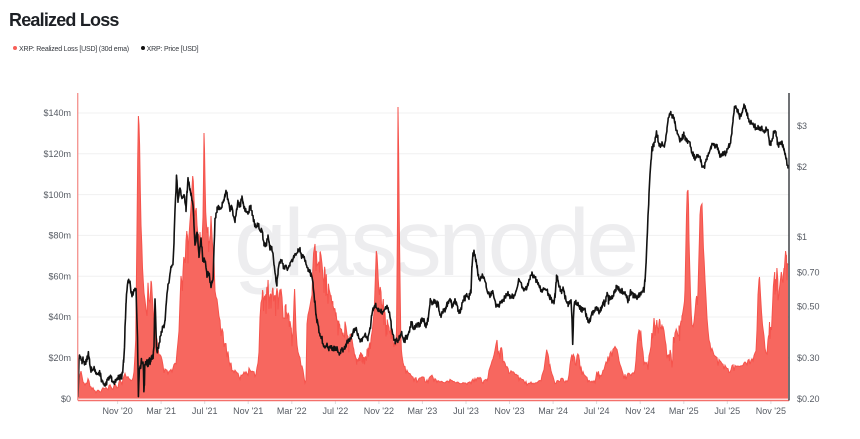 The image size is (860, 439). What do you see at coordinates (117, 411) in the screenshot?
I see `svg-text: Nov '20` at bounding box center [117, 411].